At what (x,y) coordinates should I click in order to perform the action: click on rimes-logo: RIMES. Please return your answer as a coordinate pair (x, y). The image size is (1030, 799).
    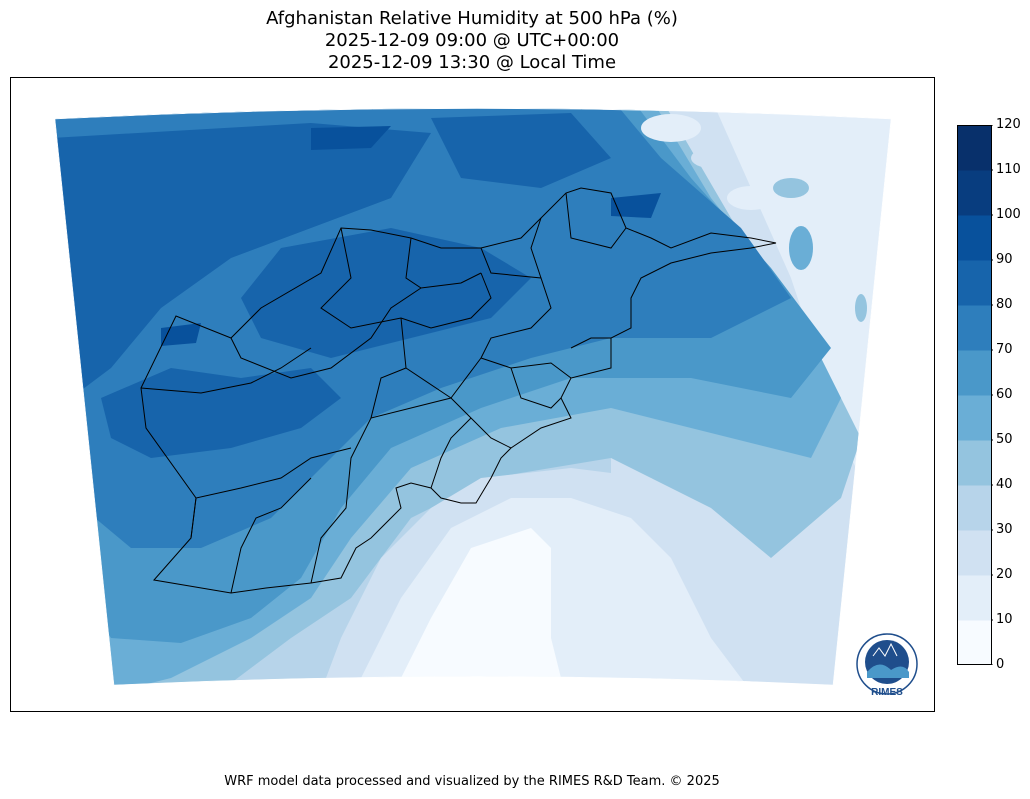
    Looking at the image, I should click on (887, 665).